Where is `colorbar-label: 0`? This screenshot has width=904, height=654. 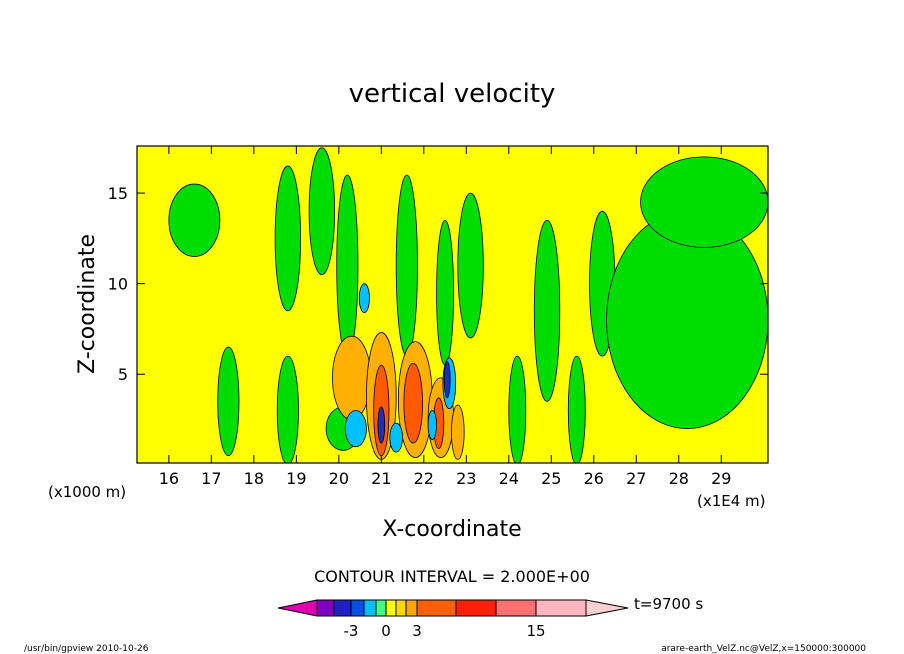
colorbar-label: 0 is located at coordinates (386, 631).